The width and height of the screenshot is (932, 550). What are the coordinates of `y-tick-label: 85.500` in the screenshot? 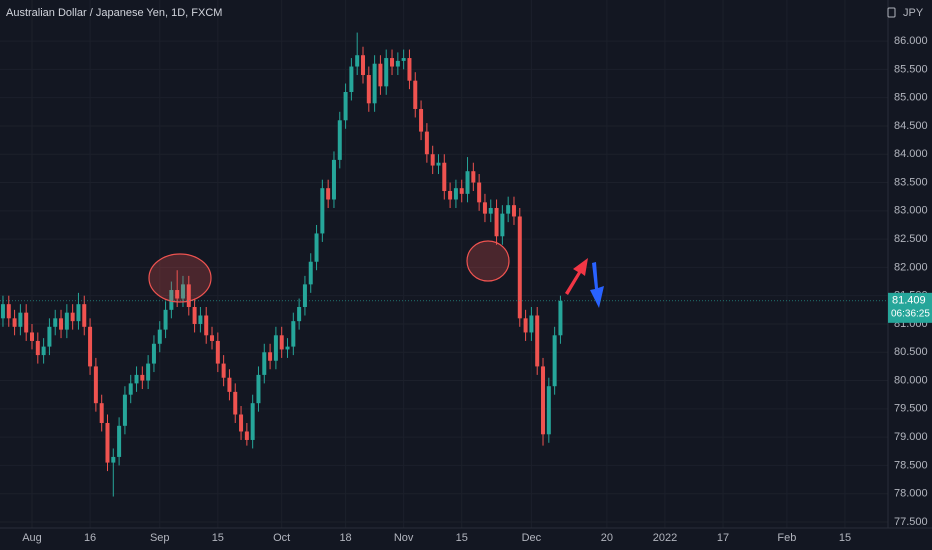 It's located at (911, 69).